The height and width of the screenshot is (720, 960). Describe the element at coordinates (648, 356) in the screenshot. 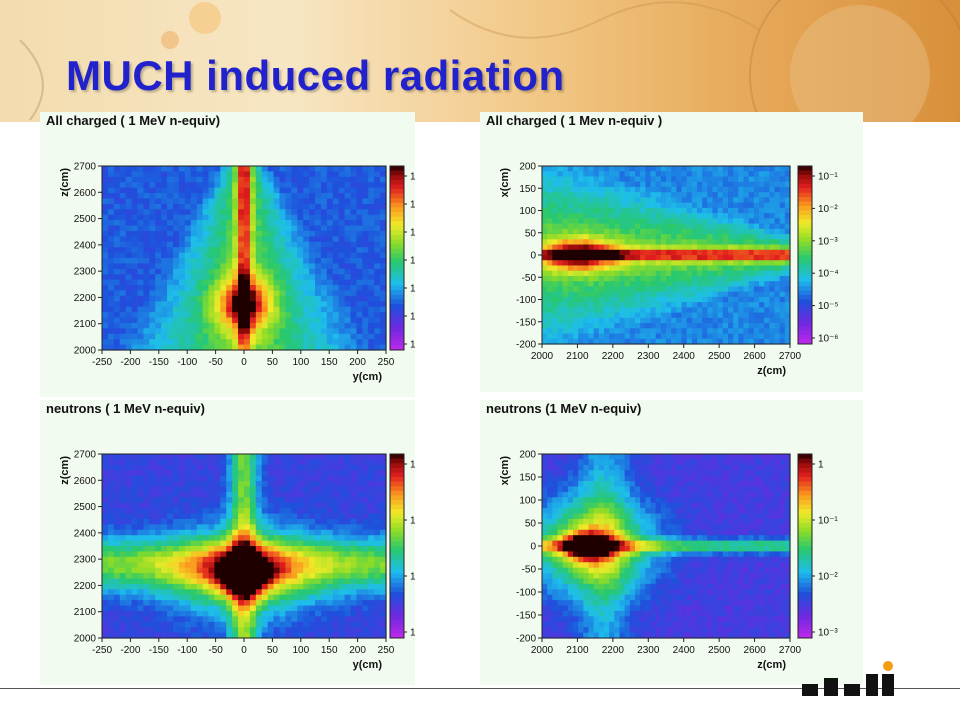

I see `x-tick-label: 2300` at that location.